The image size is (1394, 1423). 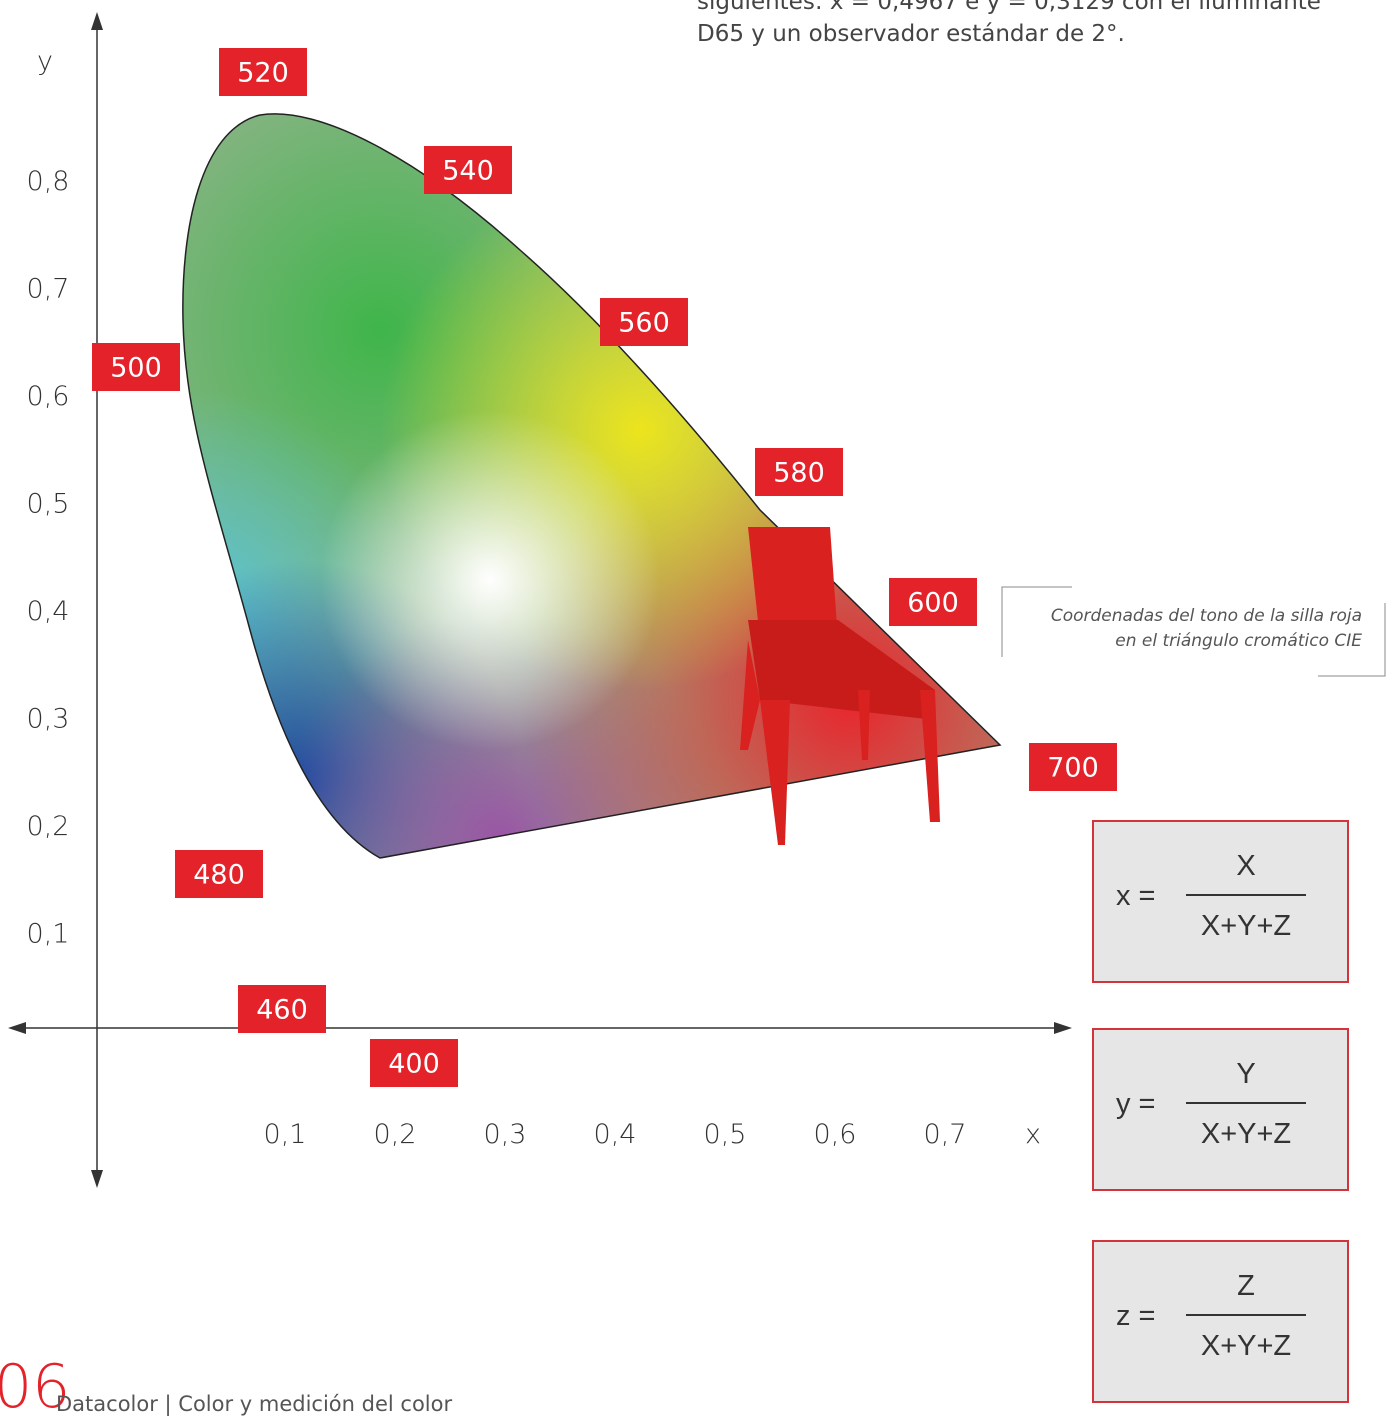 I want to click on label-text: 560, so click(x=644, y=323).